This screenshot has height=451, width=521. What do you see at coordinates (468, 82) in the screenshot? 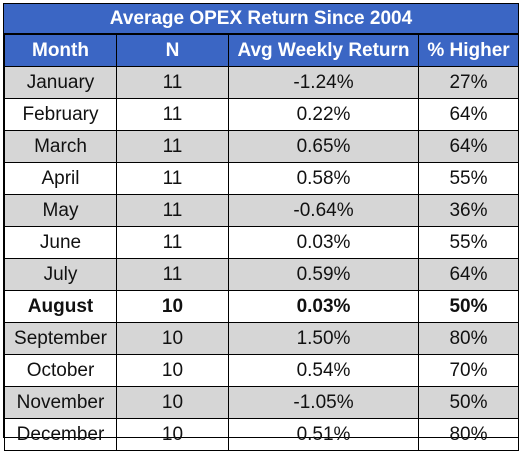
I see `pct-higher-cell: 27%` at bounding box center [468, 82].